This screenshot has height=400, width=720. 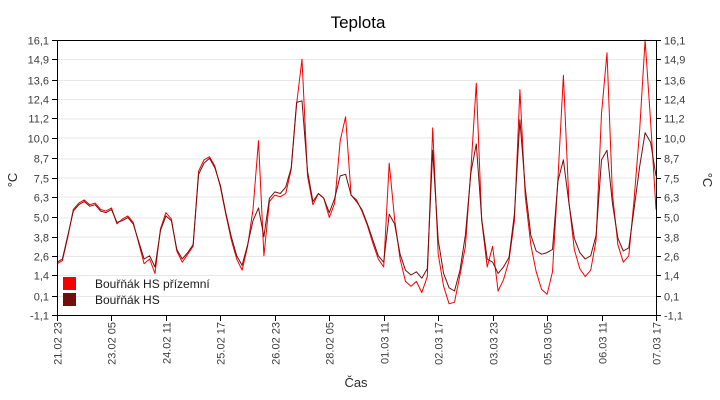 I want to click on x-tick-label: 05.03 05, so click(x=549, y=343).